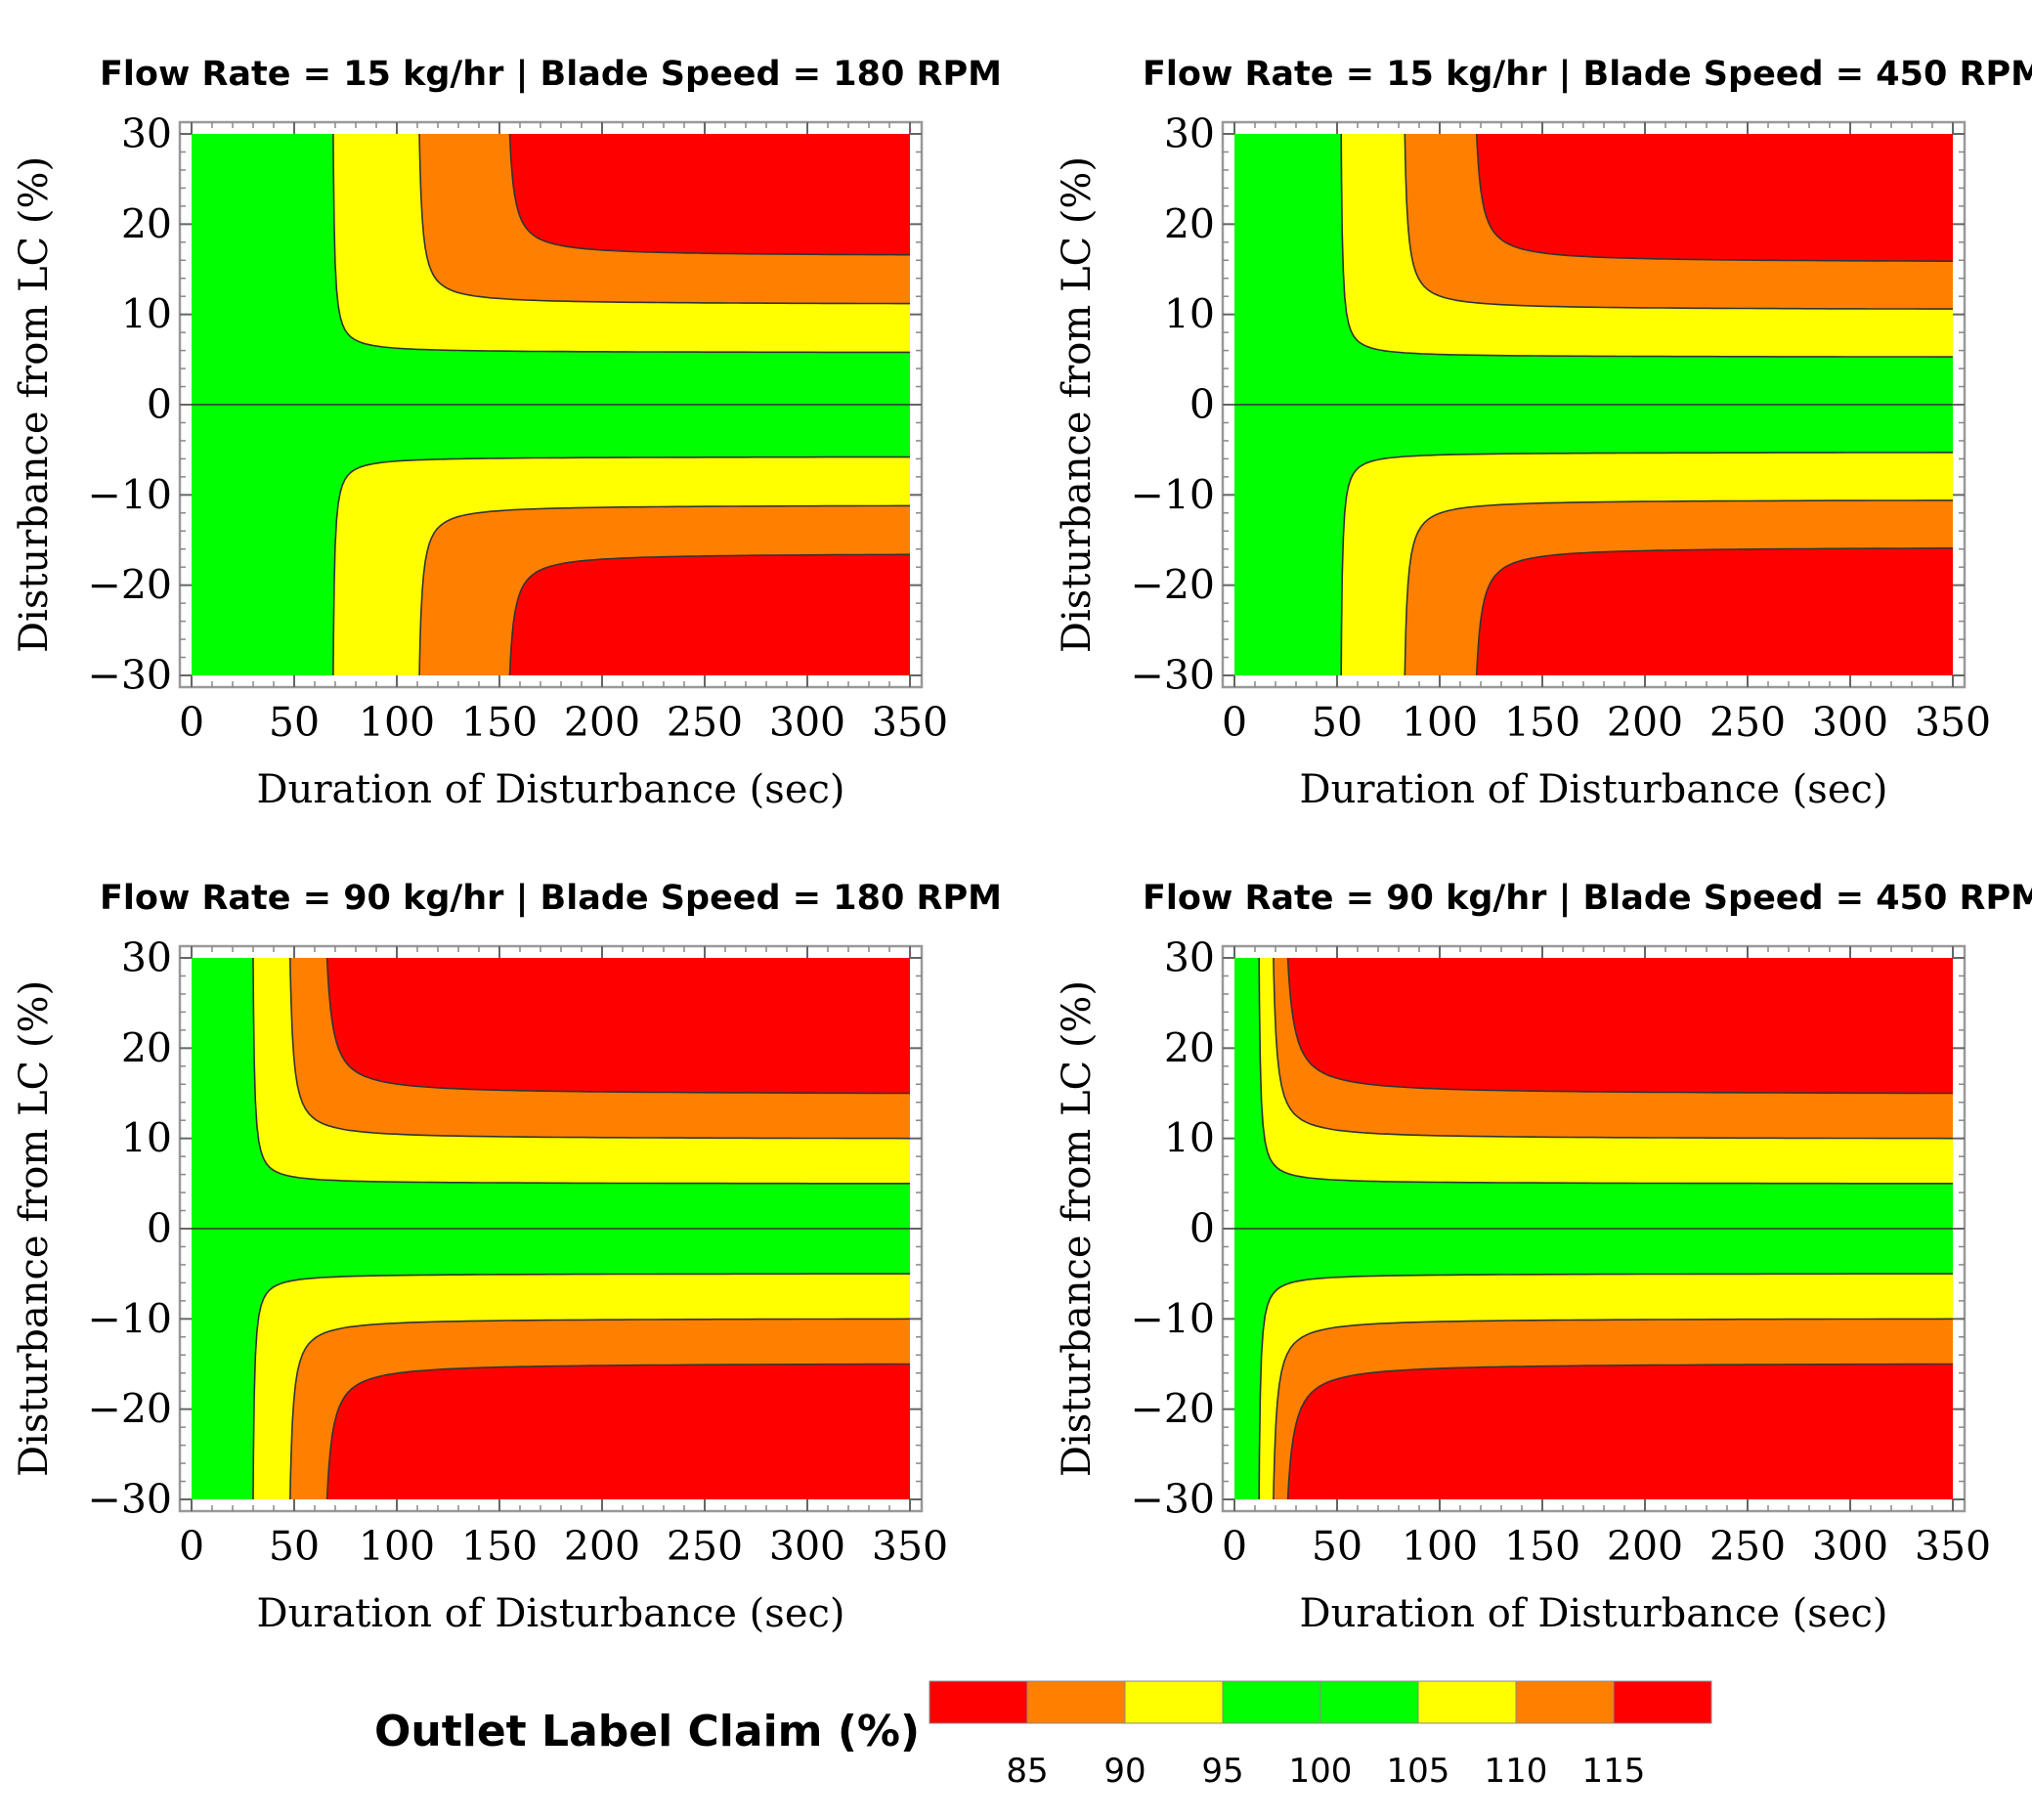 The height and width of the screenshot is (1820, 2032). I want to click on legend-color-bar, so click(1320, 1702).